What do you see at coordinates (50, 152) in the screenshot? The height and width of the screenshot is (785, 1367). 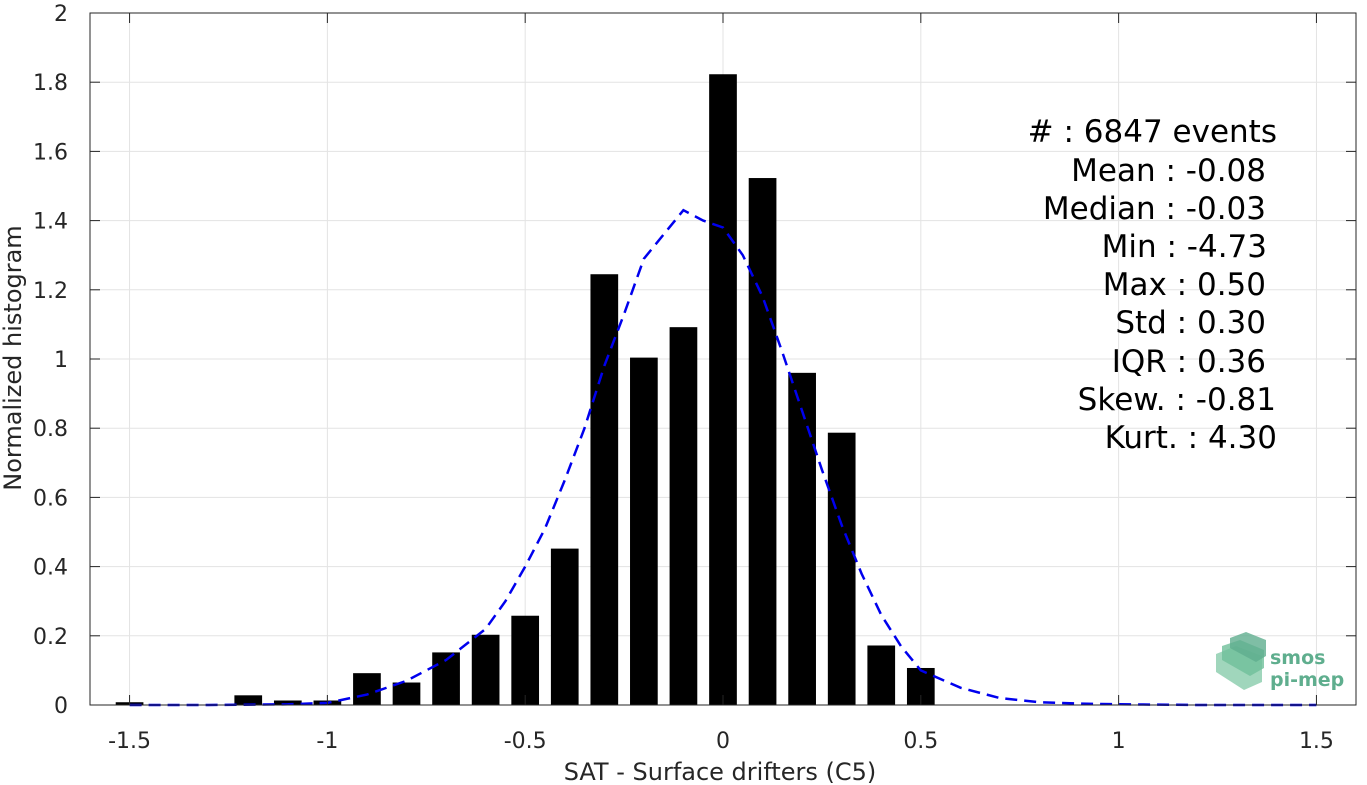 I see `y-tick-label: 1.6` at bounding box center [50, 152].